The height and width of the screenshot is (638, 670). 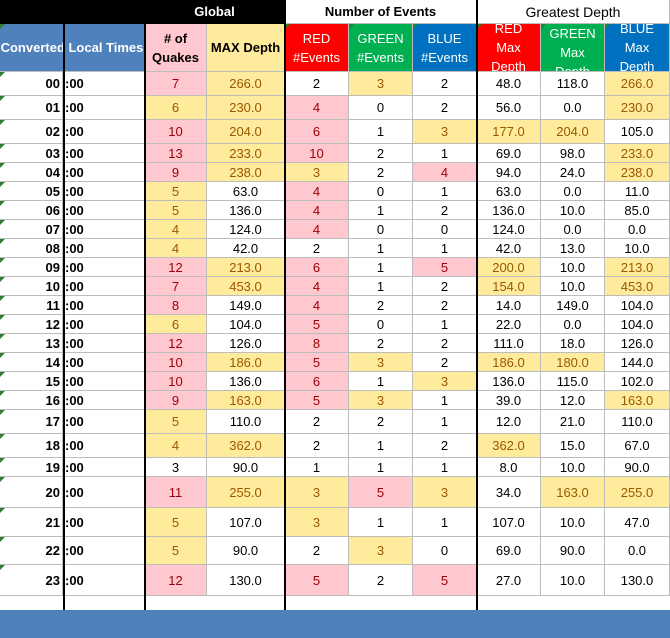 What do you see at coordinates (573, 400) in the screenshot?
I see `green-max-depth-cell: 12.0` at bounding box center [573, 400].